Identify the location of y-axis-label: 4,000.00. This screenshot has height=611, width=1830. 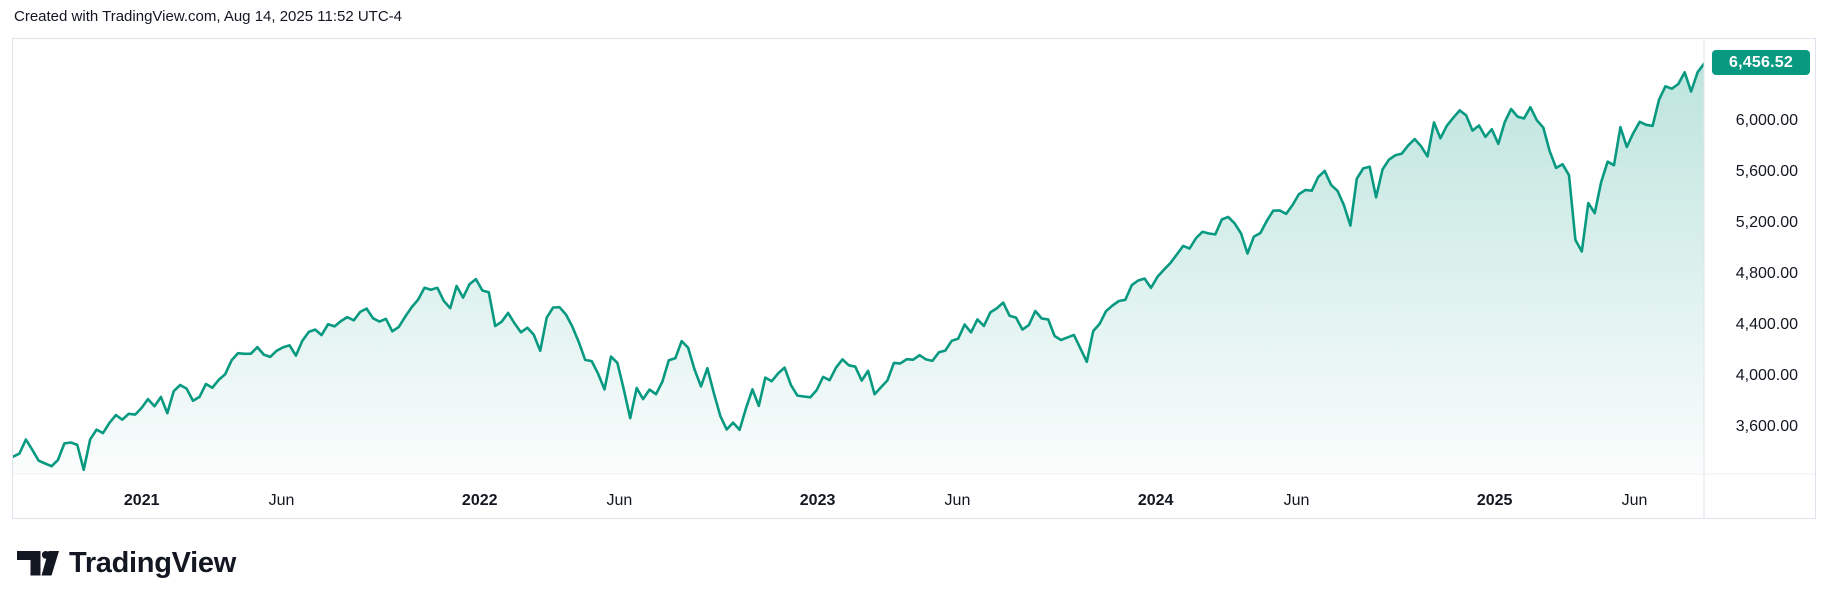
(1766, 375).